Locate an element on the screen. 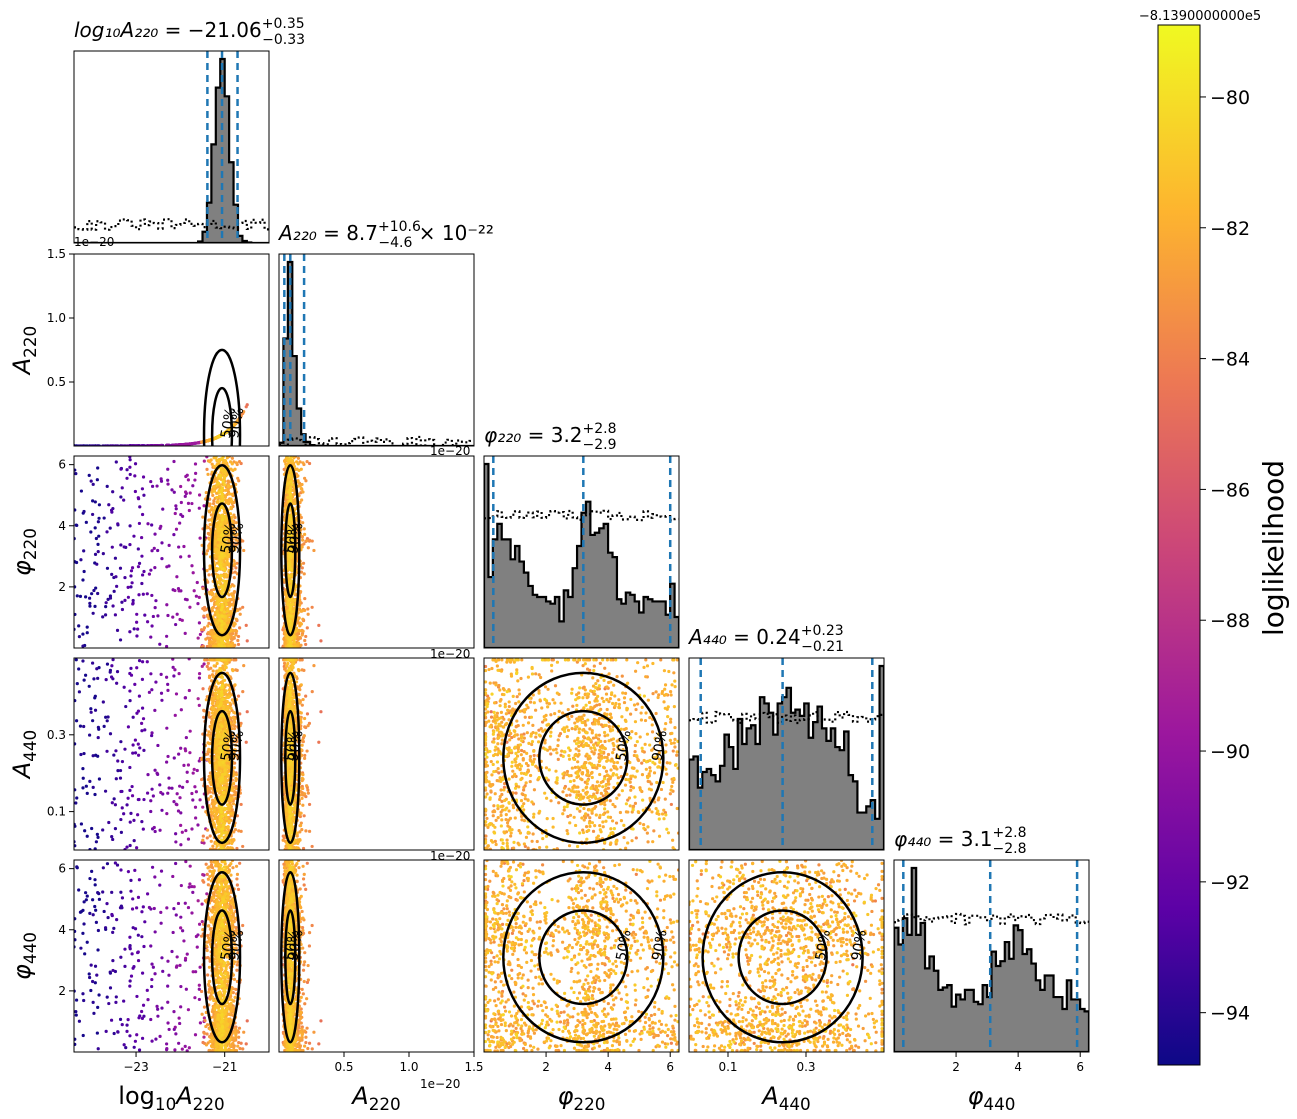  contour-label-50: 50% is located at coordinates (228, 537).